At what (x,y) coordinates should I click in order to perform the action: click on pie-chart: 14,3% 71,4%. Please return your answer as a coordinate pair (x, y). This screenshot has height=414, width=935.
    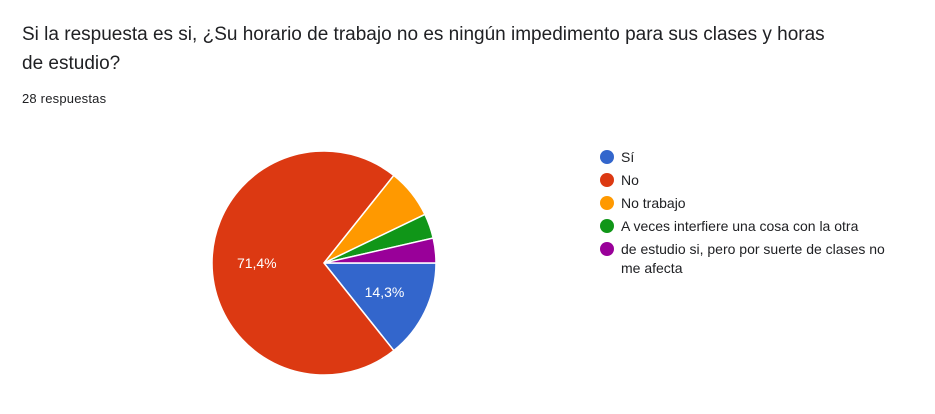
    Looking at the image, I should click on (324, 263).